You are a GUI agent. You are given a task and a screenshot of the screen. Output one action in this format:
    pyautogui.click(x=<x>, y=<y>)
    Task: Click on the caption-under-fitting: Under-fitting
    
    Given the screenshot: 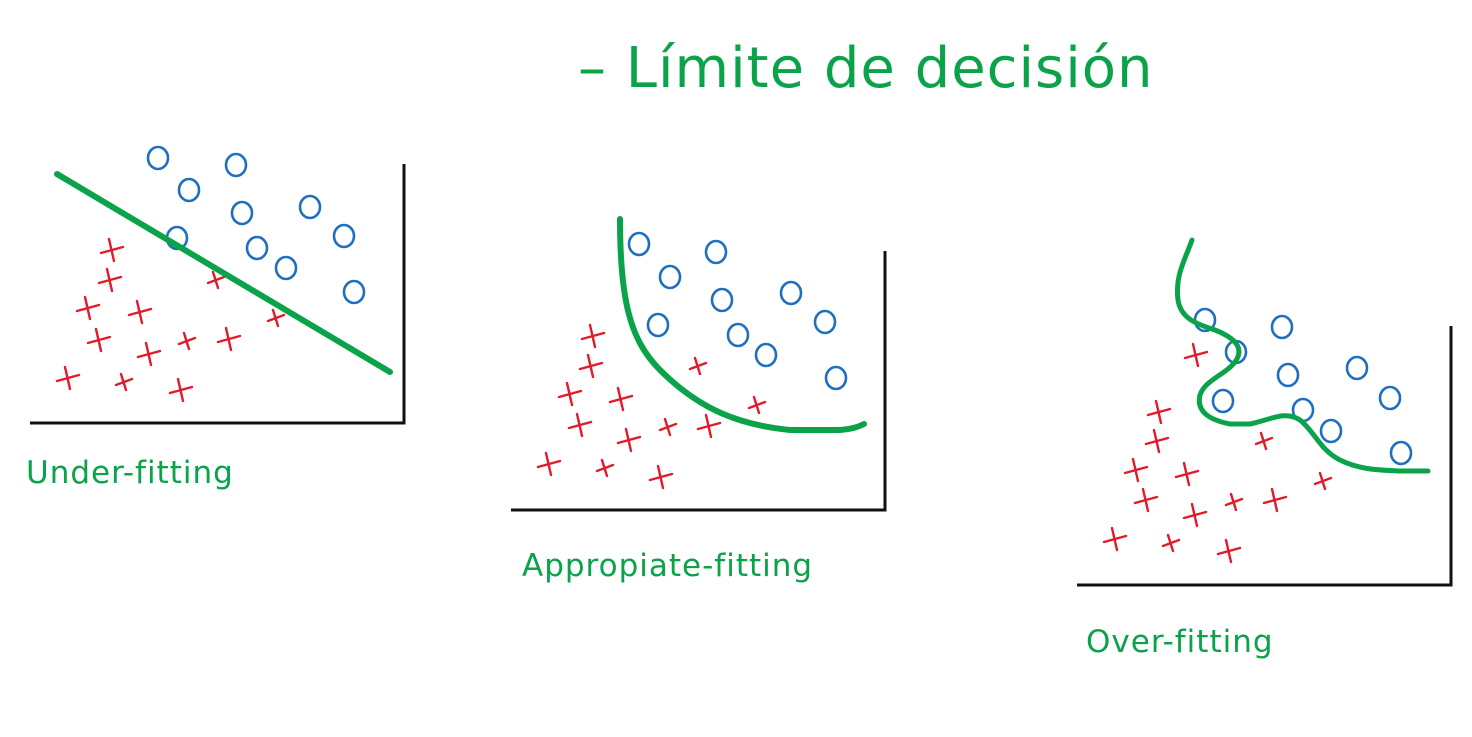 What is the action you would take?
    pyautogui.click(x=130, y=473)
    